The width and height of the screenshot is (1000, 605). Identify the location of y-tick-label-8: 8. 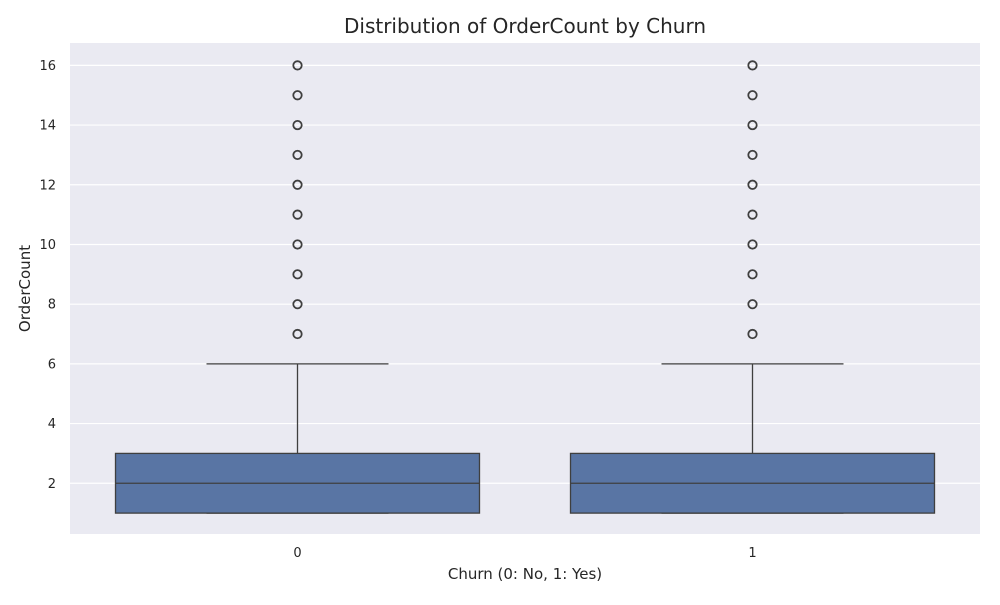
(52, 305).